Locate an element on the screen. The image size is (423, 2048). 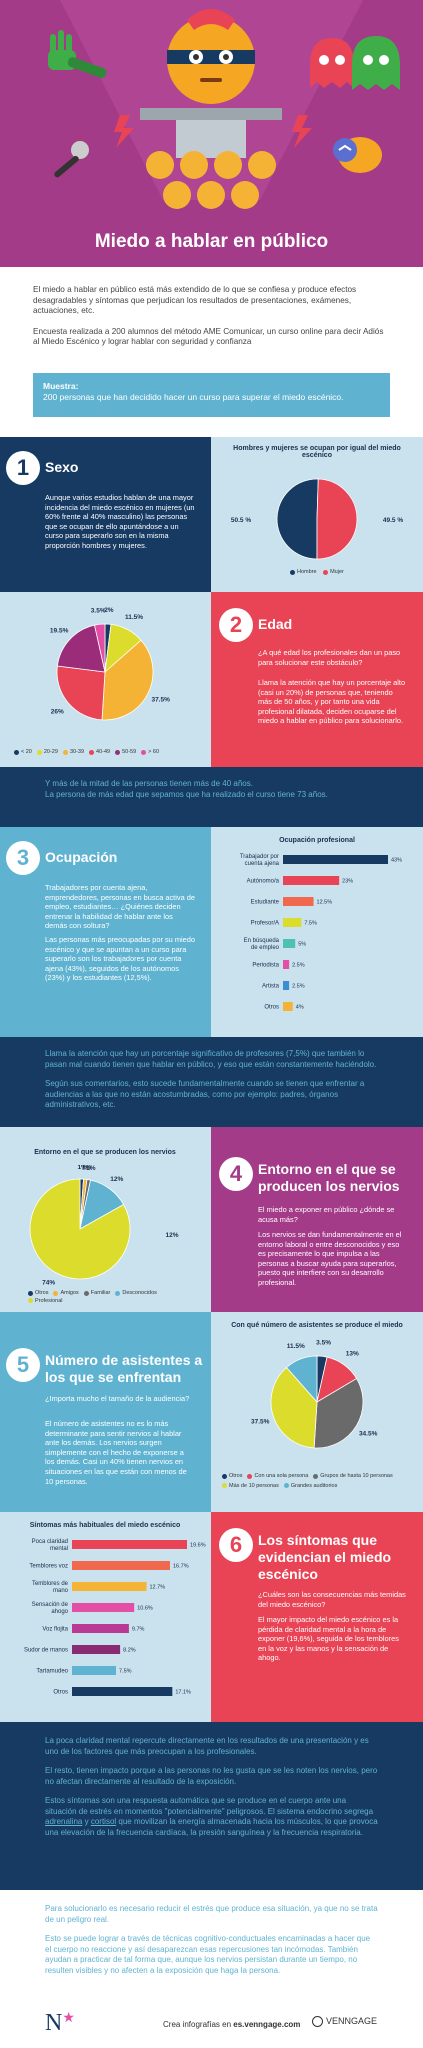
bar-value-label: 19.6% is located at coordinates (198, 1546).